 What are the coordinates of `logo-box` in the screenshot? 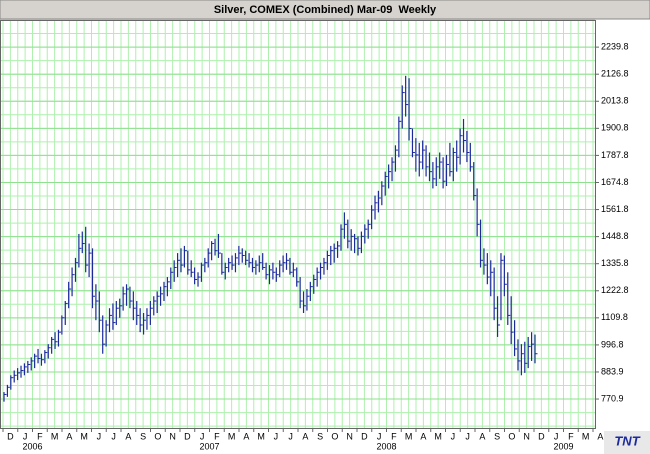 It's located at (627, 442).